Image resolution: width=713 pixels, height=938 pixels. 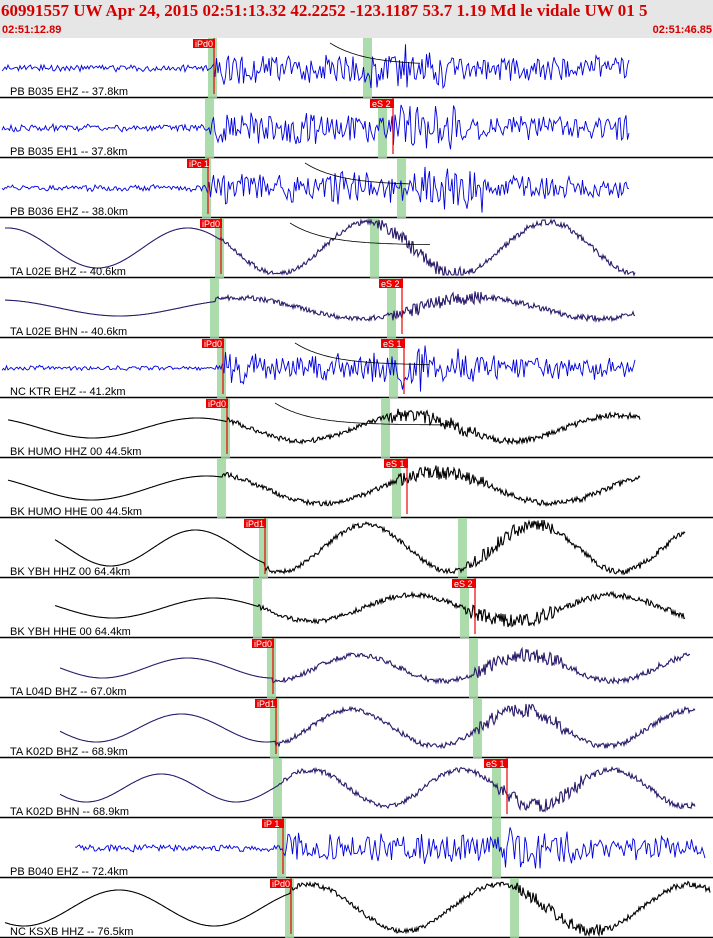 What do you see at coordinates (69, 92) in the screenshot?
I see `station-label: PB B035 EHZ -- 37.8km` at bounding box center [69, 92].